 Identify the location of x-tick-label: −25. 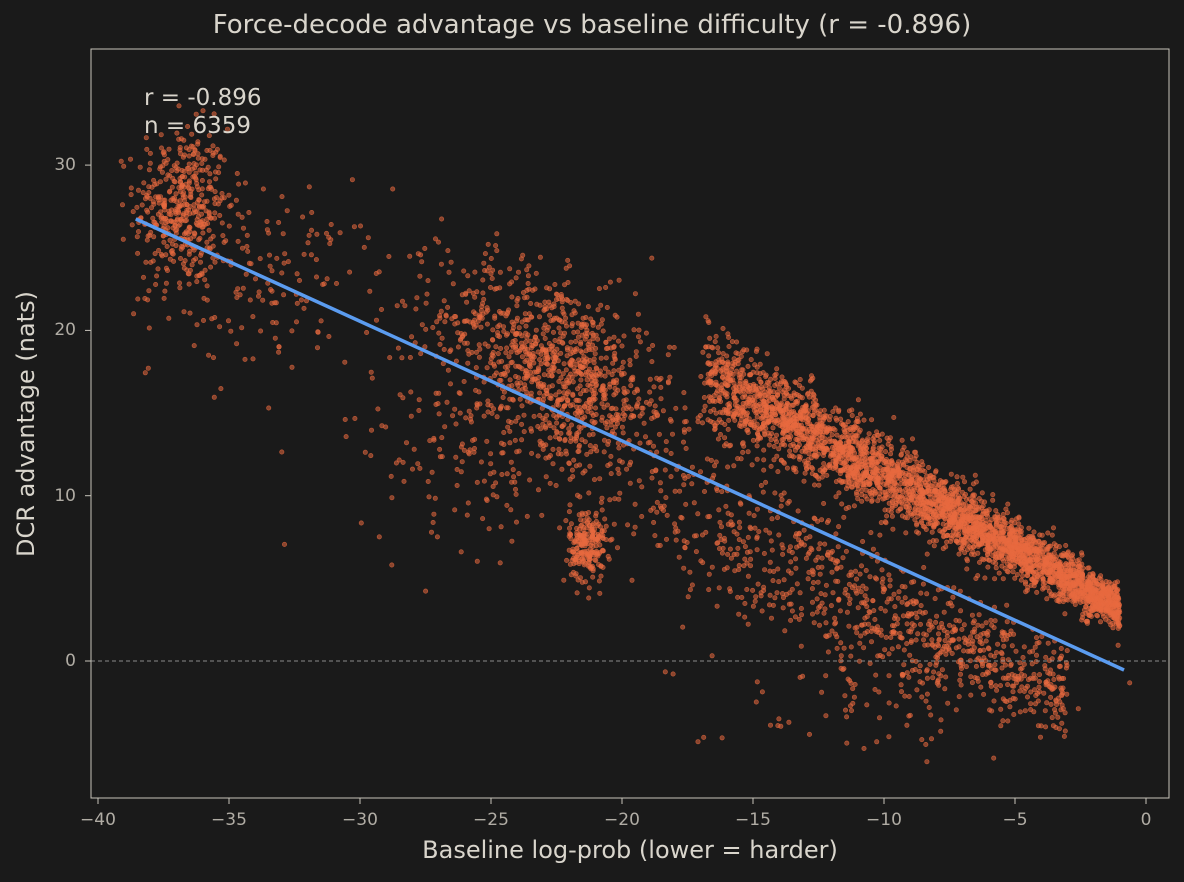
(491, 820).